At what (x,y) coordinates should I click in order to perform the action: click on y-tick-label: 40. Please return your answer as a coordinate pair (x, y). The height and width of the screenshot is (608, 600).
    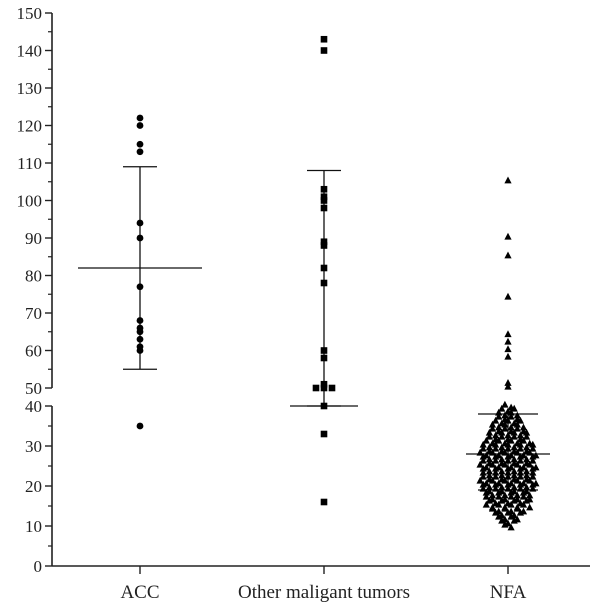
    Looking at the image, I should click on (33, 406).